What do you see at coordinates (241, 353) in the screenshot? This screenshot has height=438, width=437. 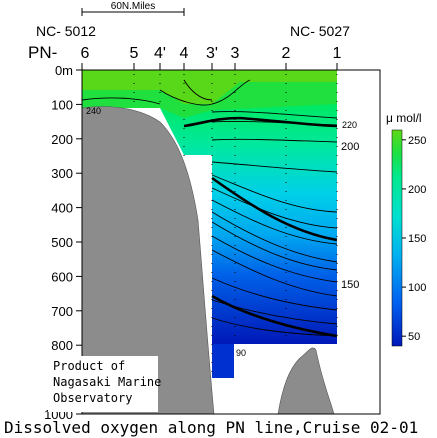 I see `contour-label-90: 90` at bounding box center [241, 353].